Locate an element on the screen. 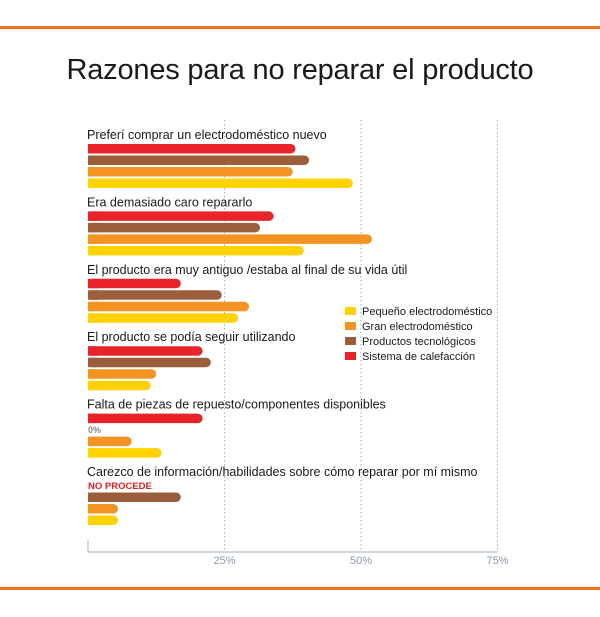  x-axis: 25% 50% 75% is located at coordinates (298, 553).